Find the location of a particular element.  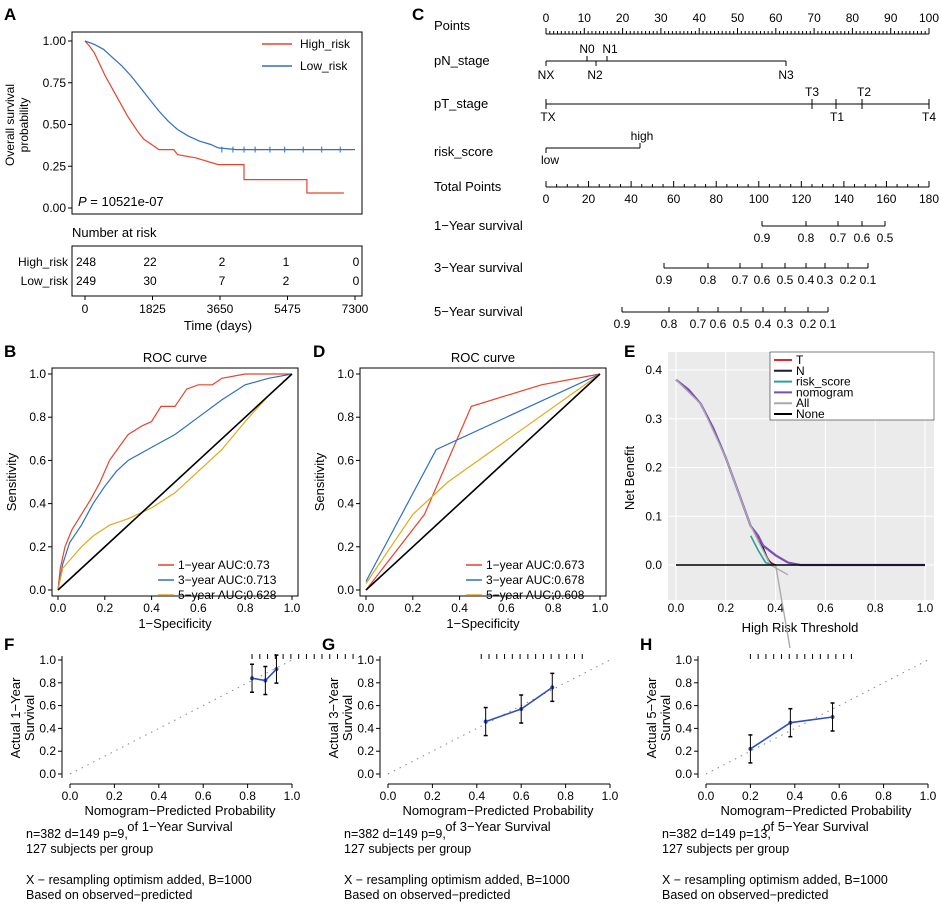

roc-curve-1-year is located at coordinates (174, 482).